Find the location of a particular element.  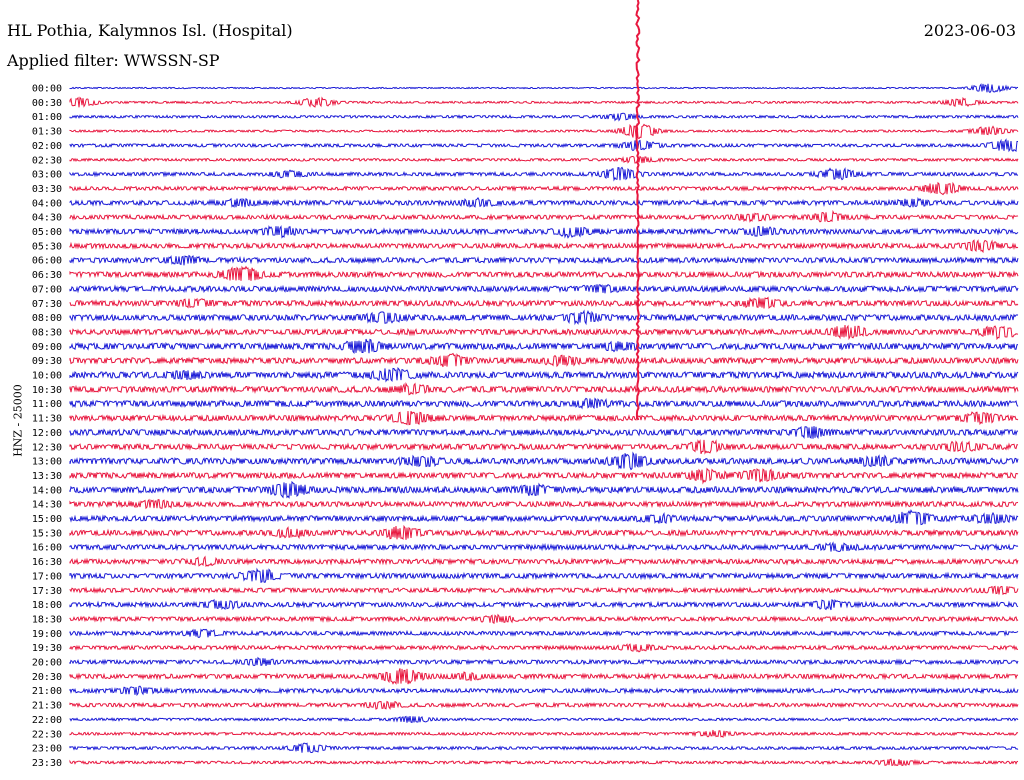

time-tick-label: 22:30 is located at coordinates (47, 734).